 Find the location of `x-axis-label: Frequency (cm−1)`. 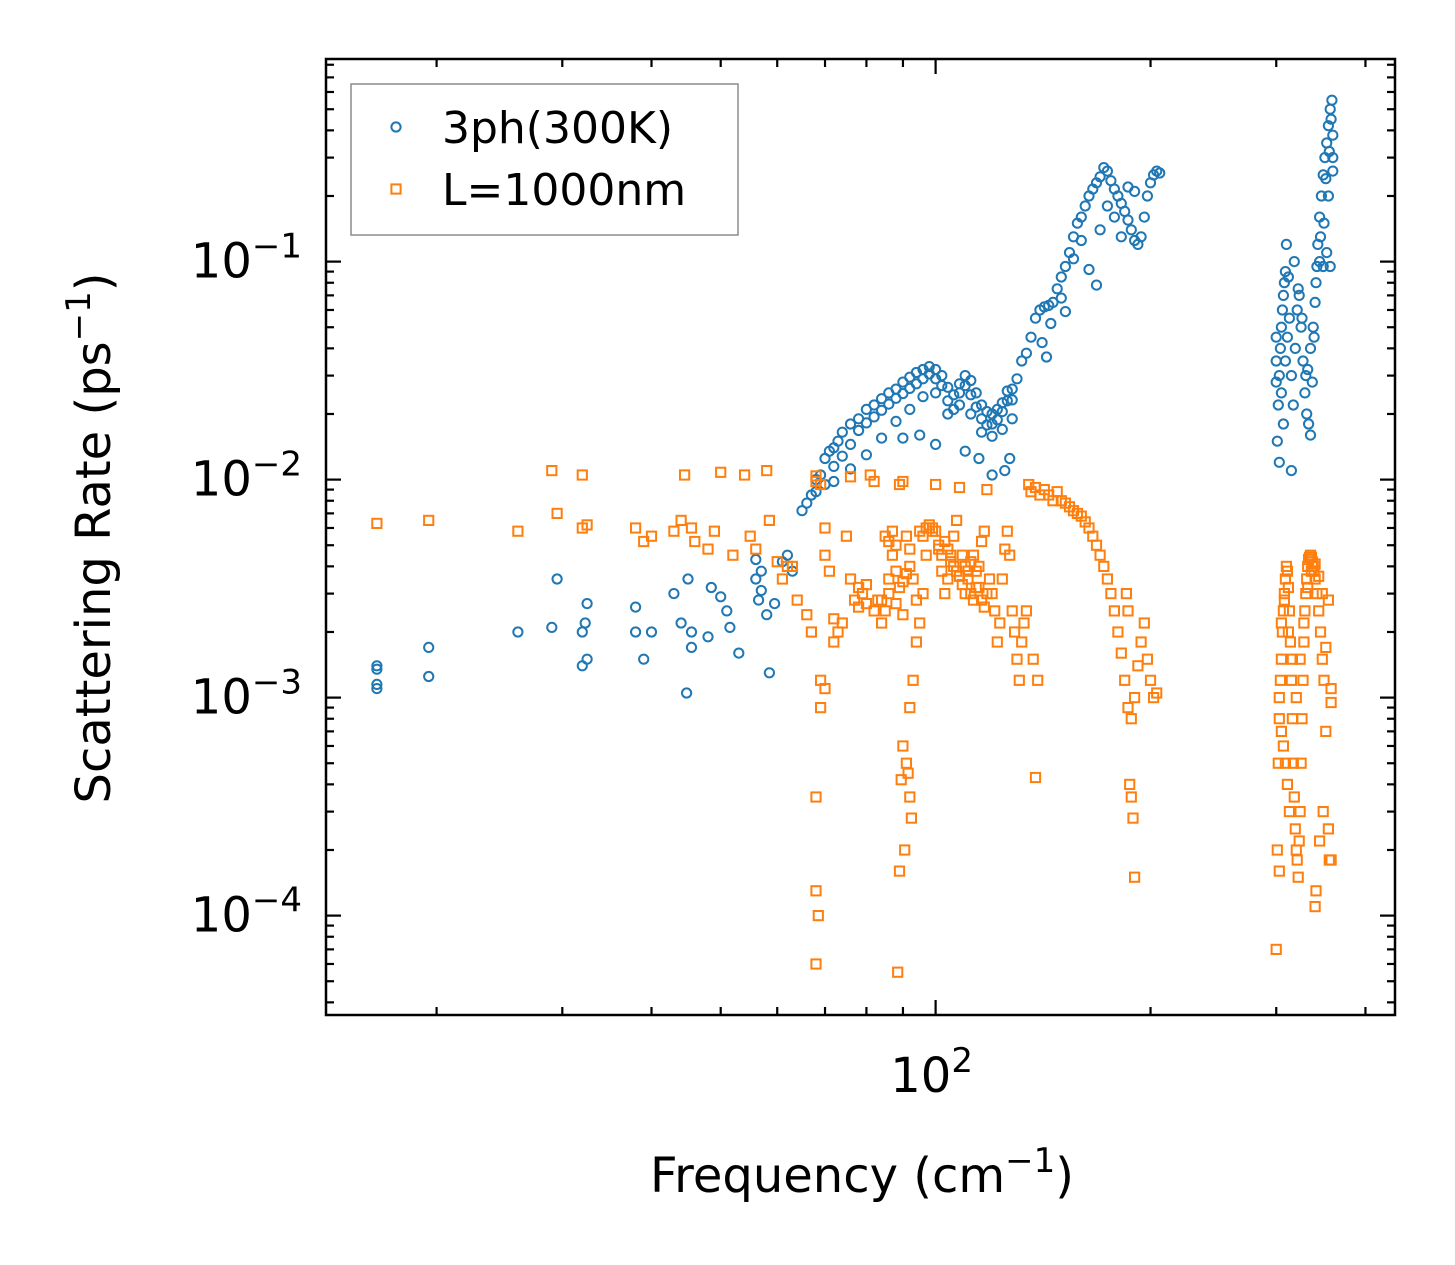

x-axis-label: Frequency (cm−1) is located at coordinates (862, 1172).